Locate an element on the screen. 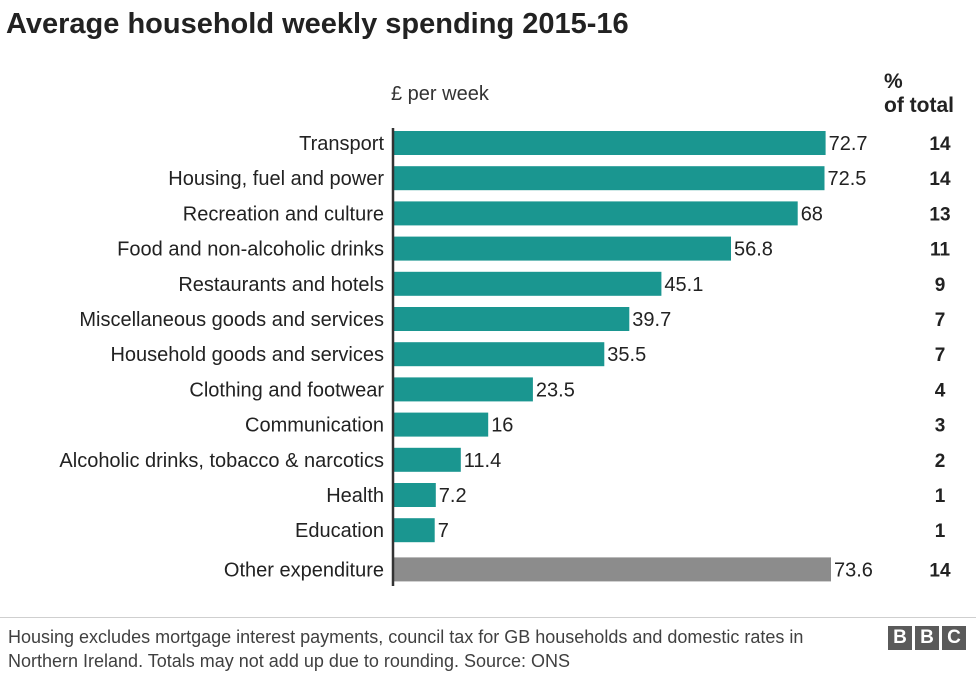 This screenshot has height=683, width=976. category-label: Housing, fuel and power is located at coordinates (276, 179).